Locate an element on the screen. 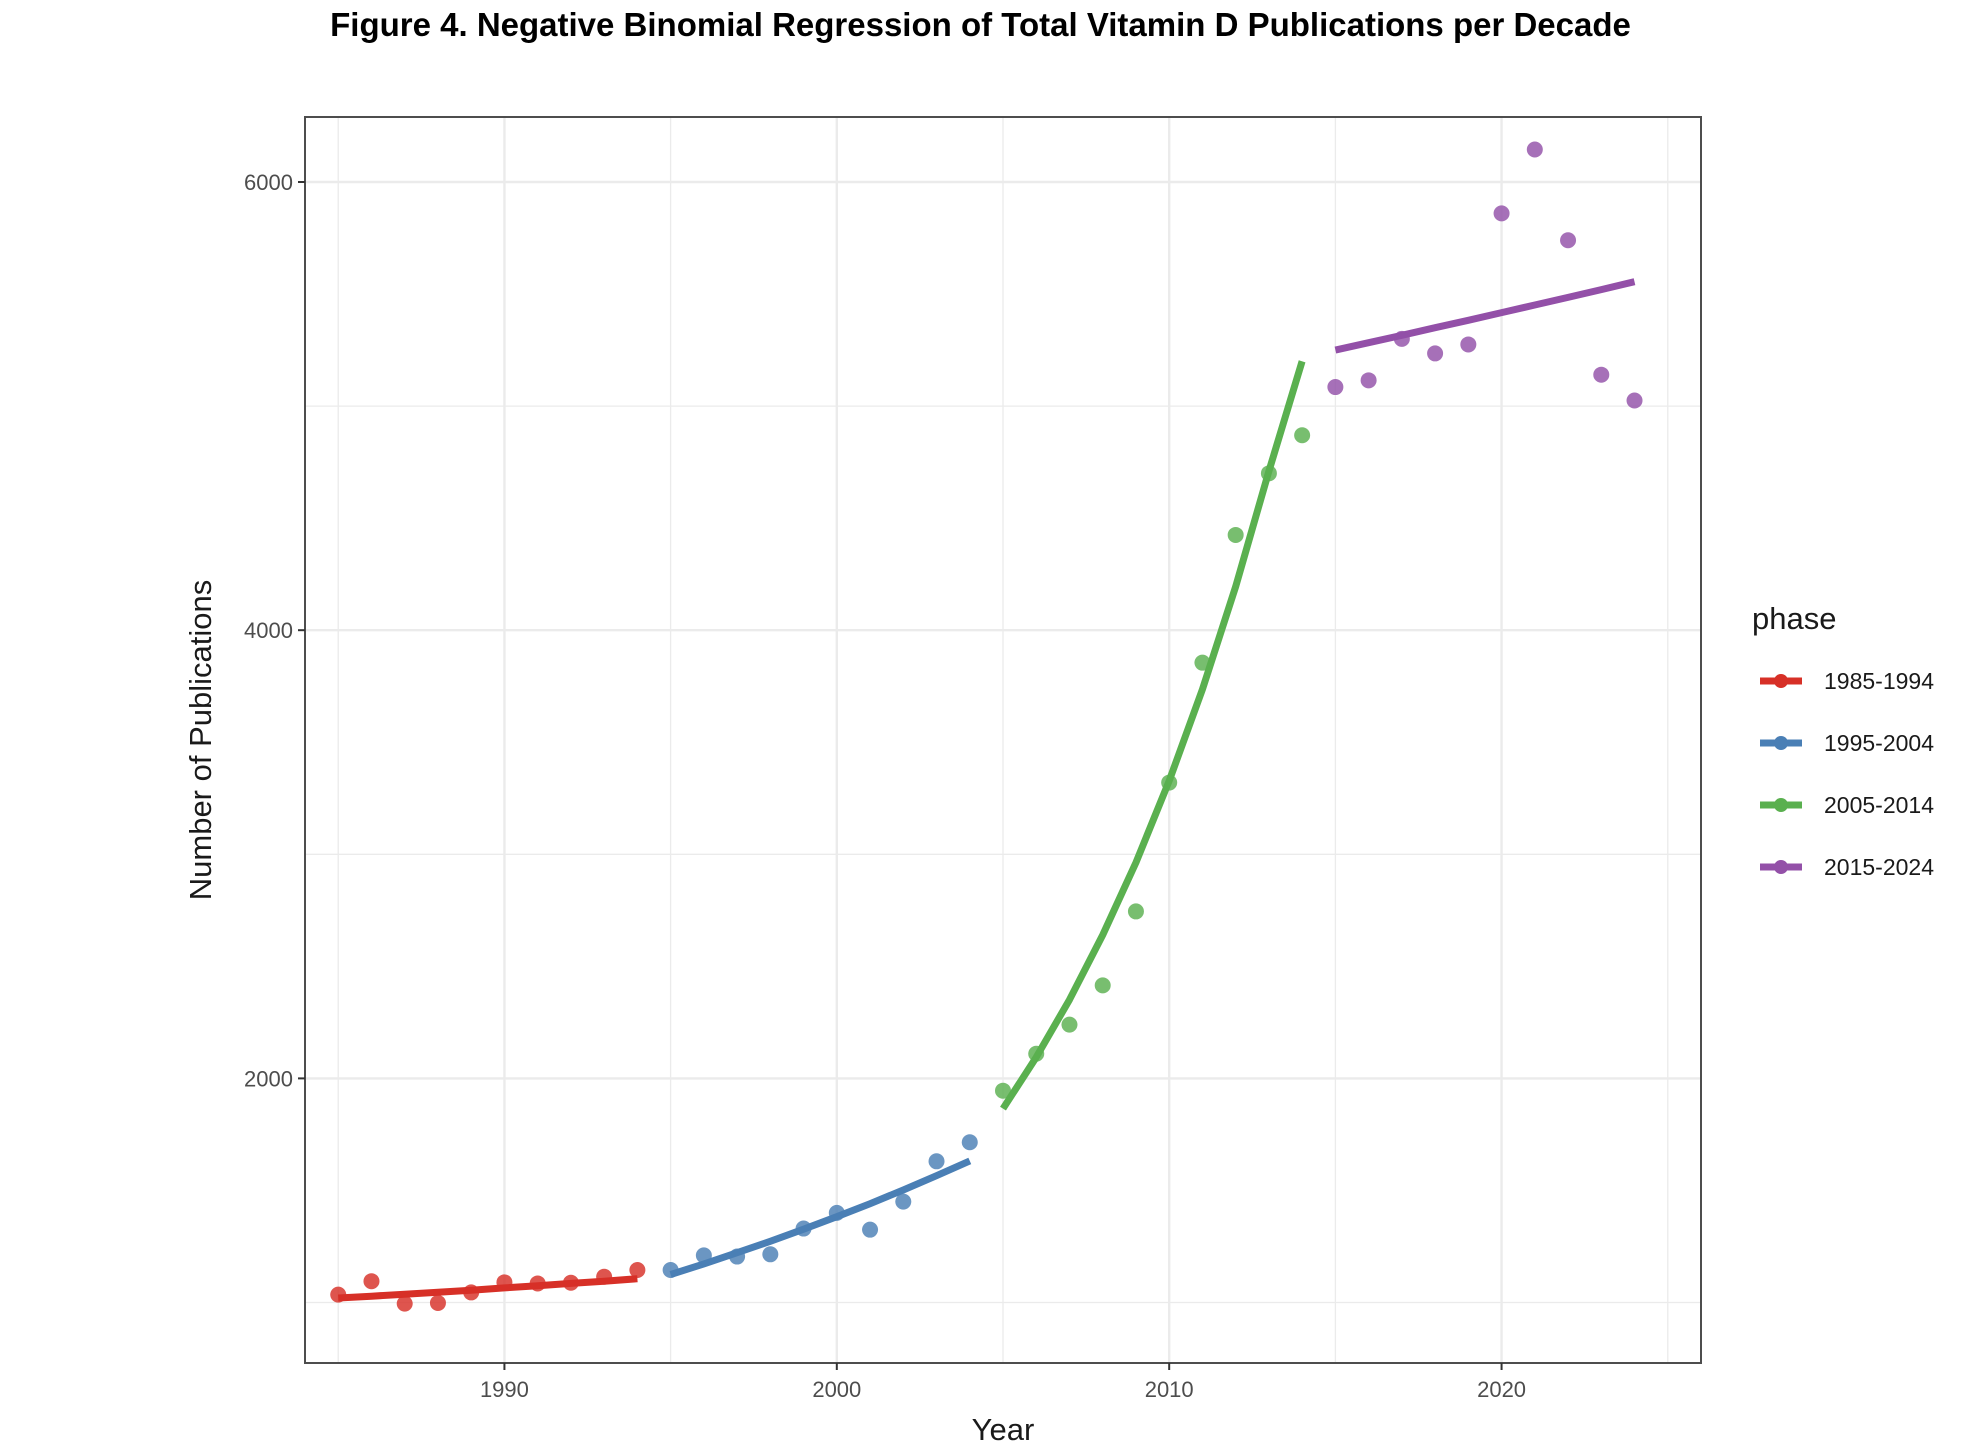 The image size is (1961, 1444). series-2005-2014 is located at coordinates (1153, 735).